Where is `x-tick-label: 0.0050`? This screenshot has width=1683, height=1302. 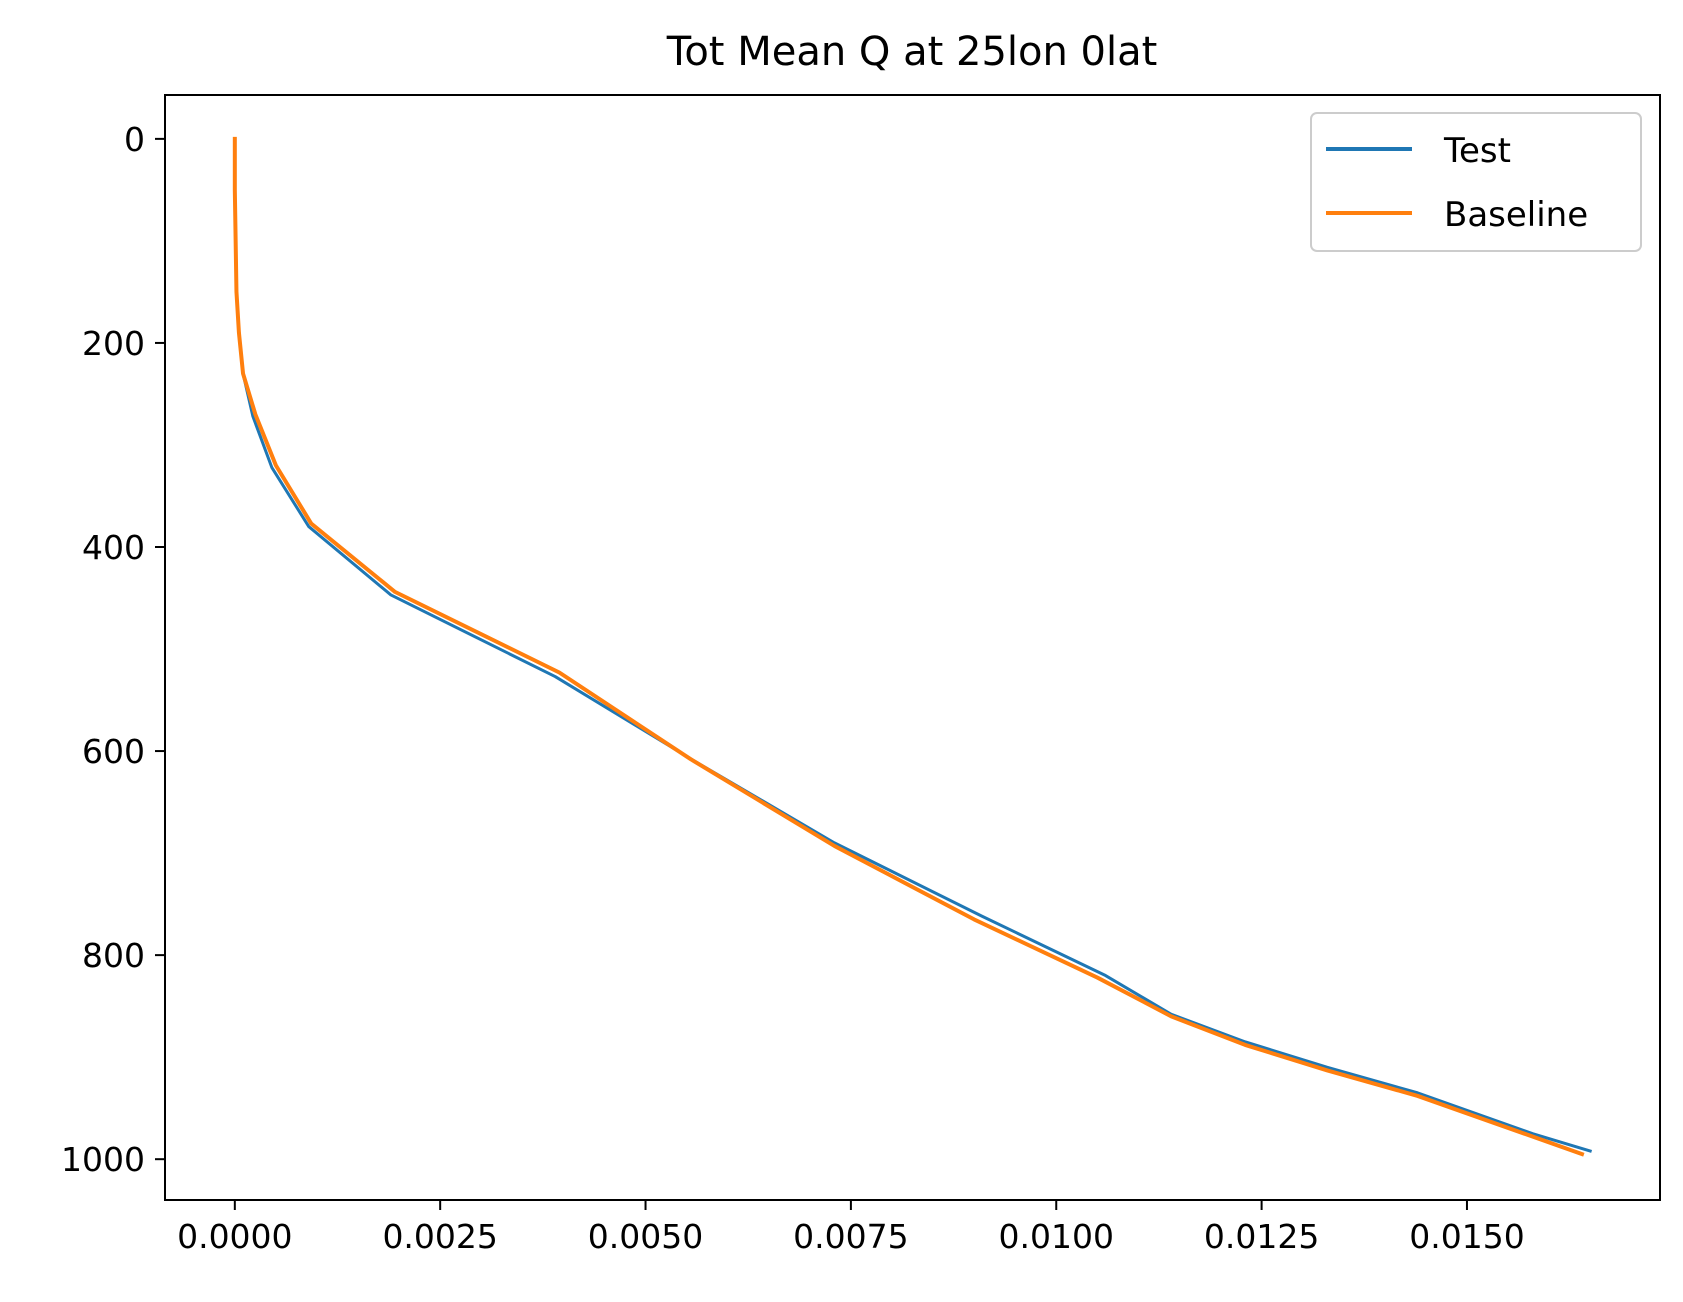 x-tick-label: 0.0050 is located at coordinates (645, 1236).